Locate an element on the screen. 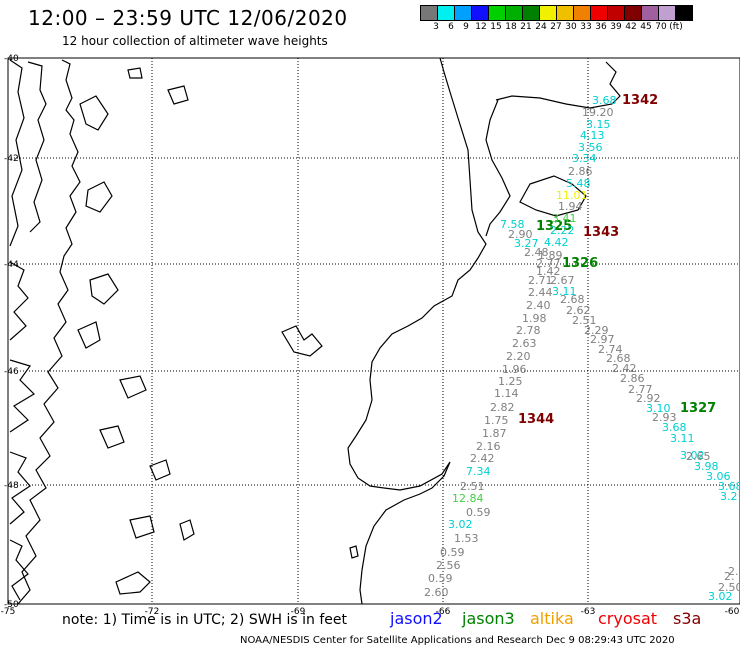  wave-height-reading: 1.94 is located at coordinates (570, 206).